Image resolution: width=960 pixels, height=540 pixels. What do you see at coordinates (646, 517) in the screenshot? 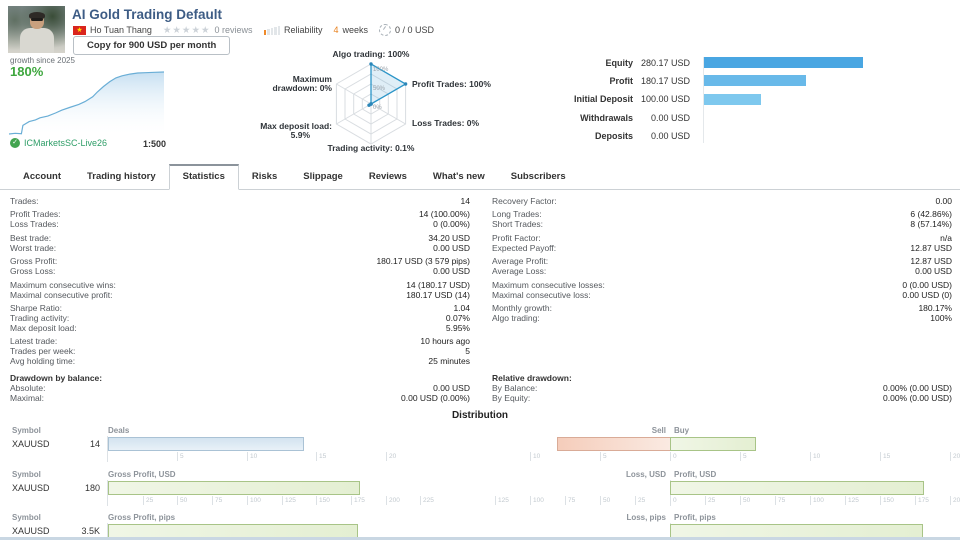
I see `column-header-loss-pips: Loss, pips` at bounding box center [646, 517].